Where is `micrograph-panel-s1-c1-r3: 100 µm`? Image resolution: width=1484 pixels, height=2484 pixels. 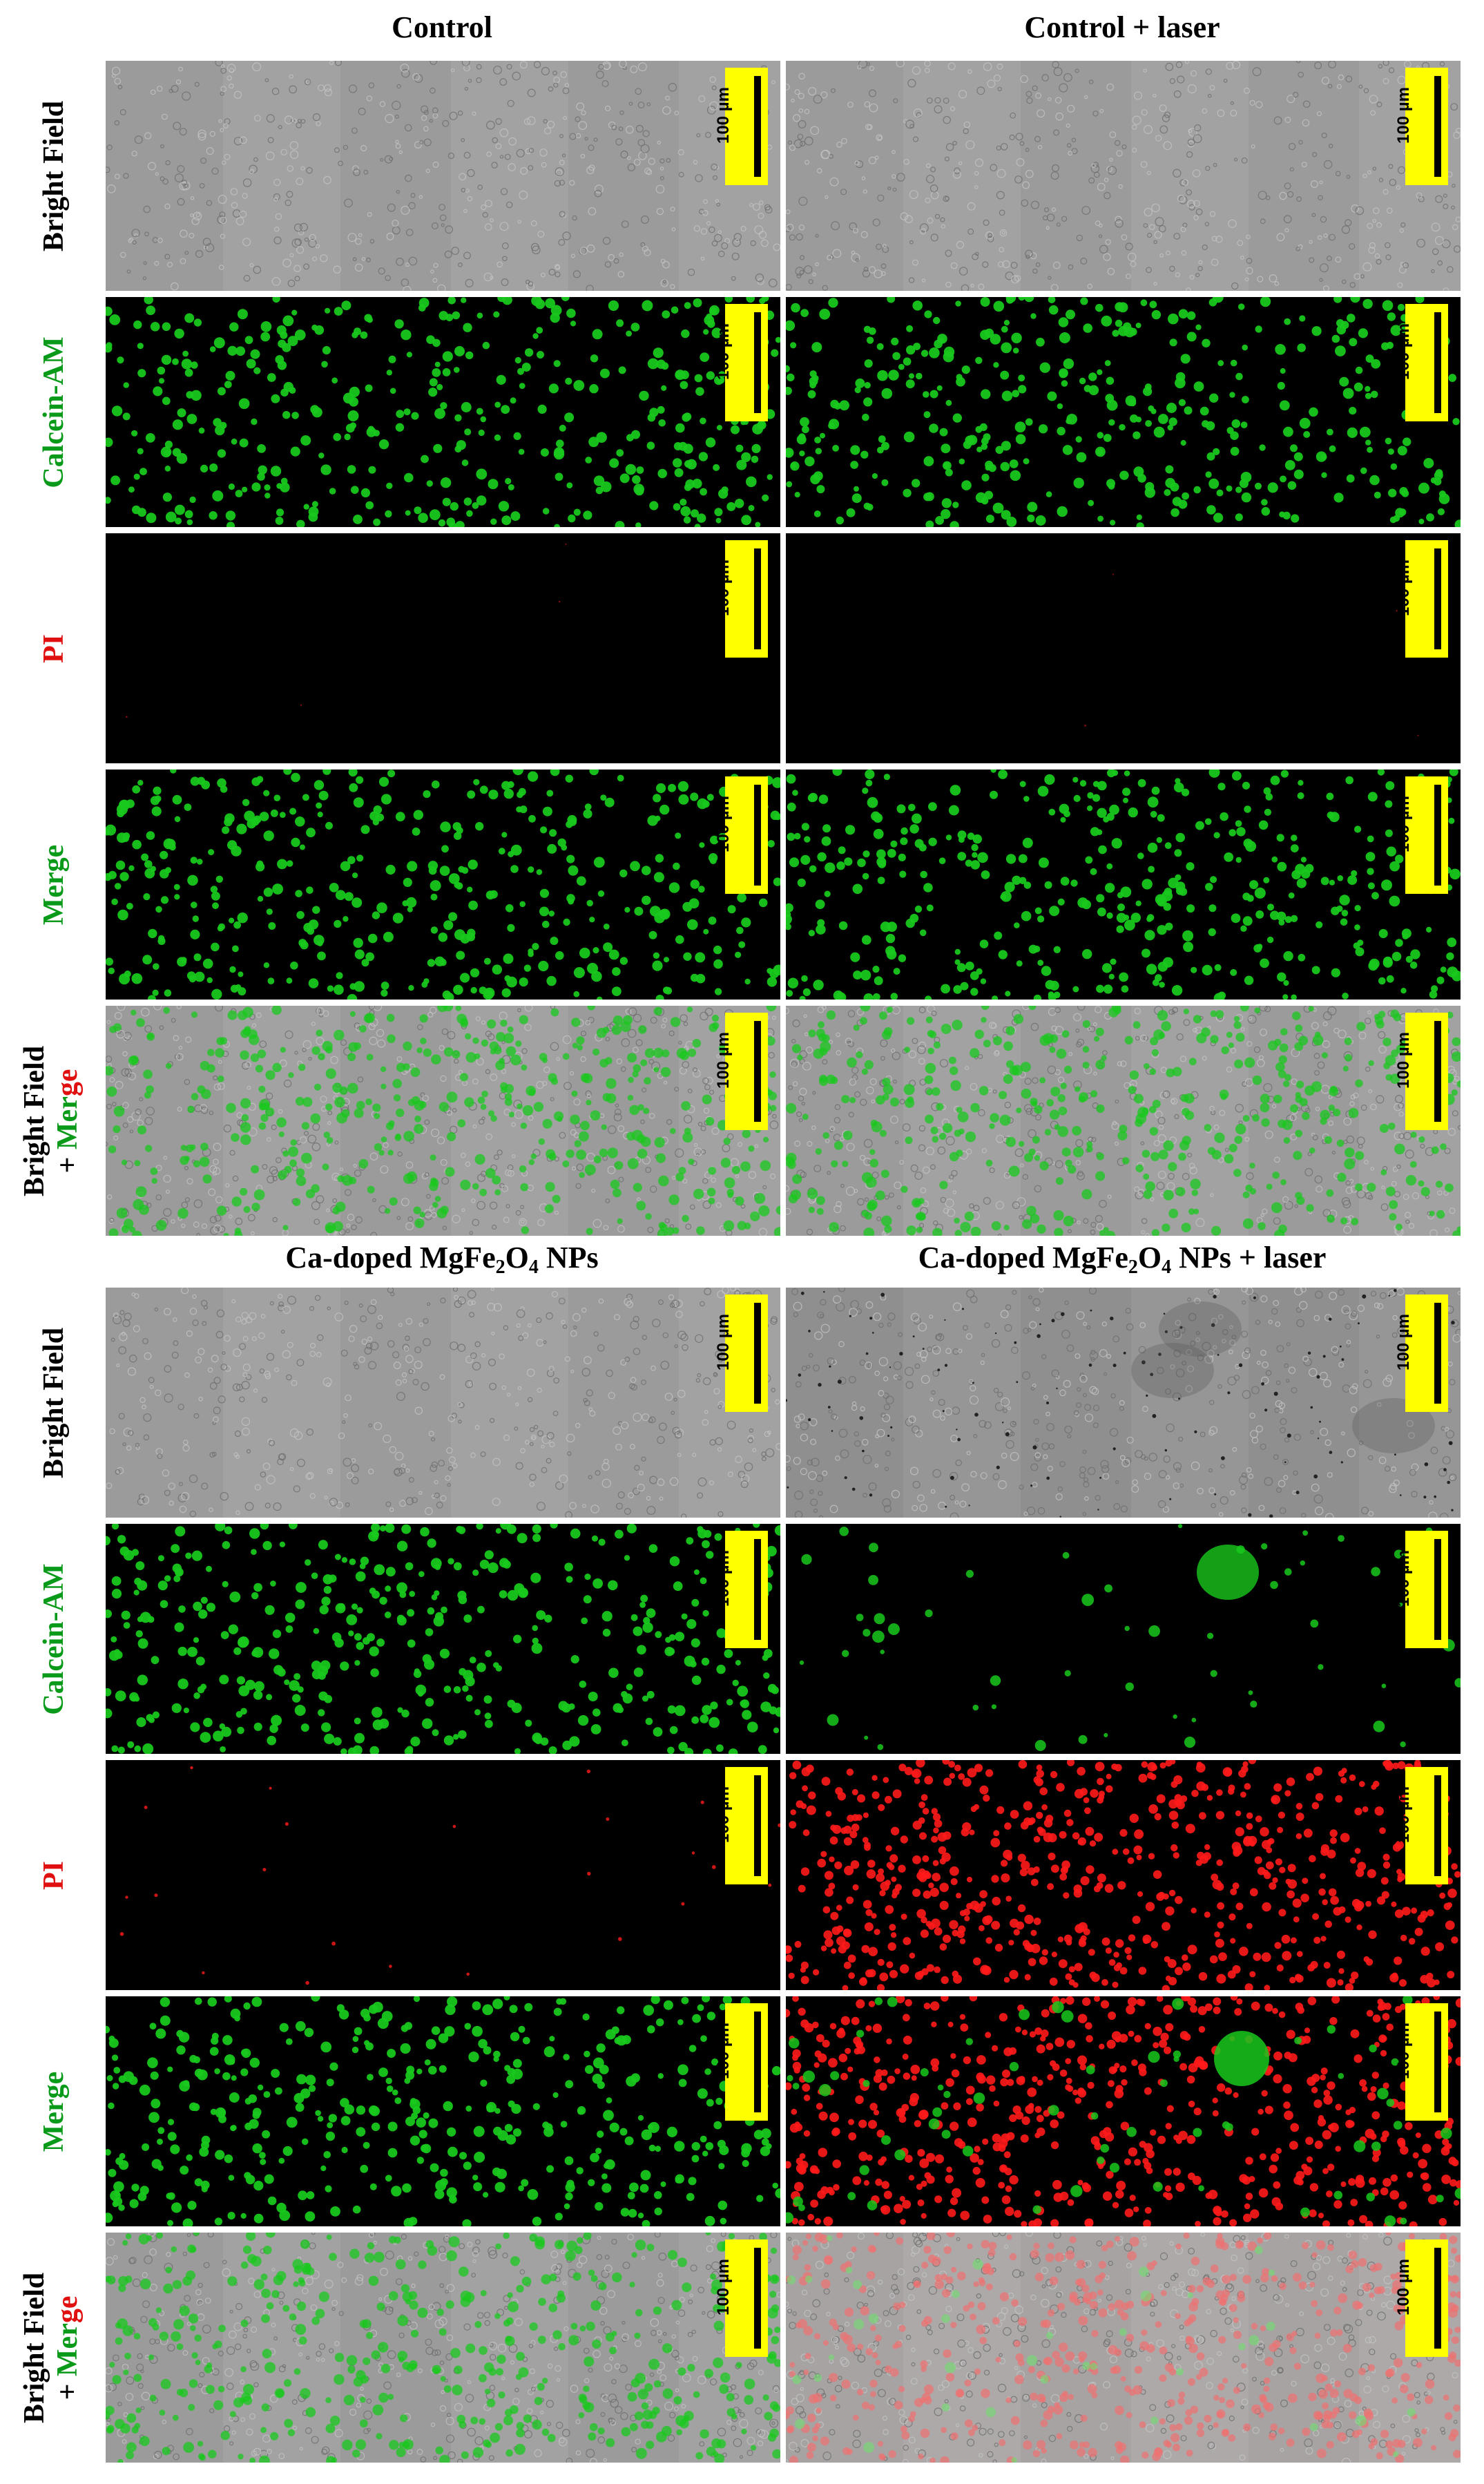
micrograph-panel-s1-c1-r3: 100 µm is located at coordinates (1123, 2111).